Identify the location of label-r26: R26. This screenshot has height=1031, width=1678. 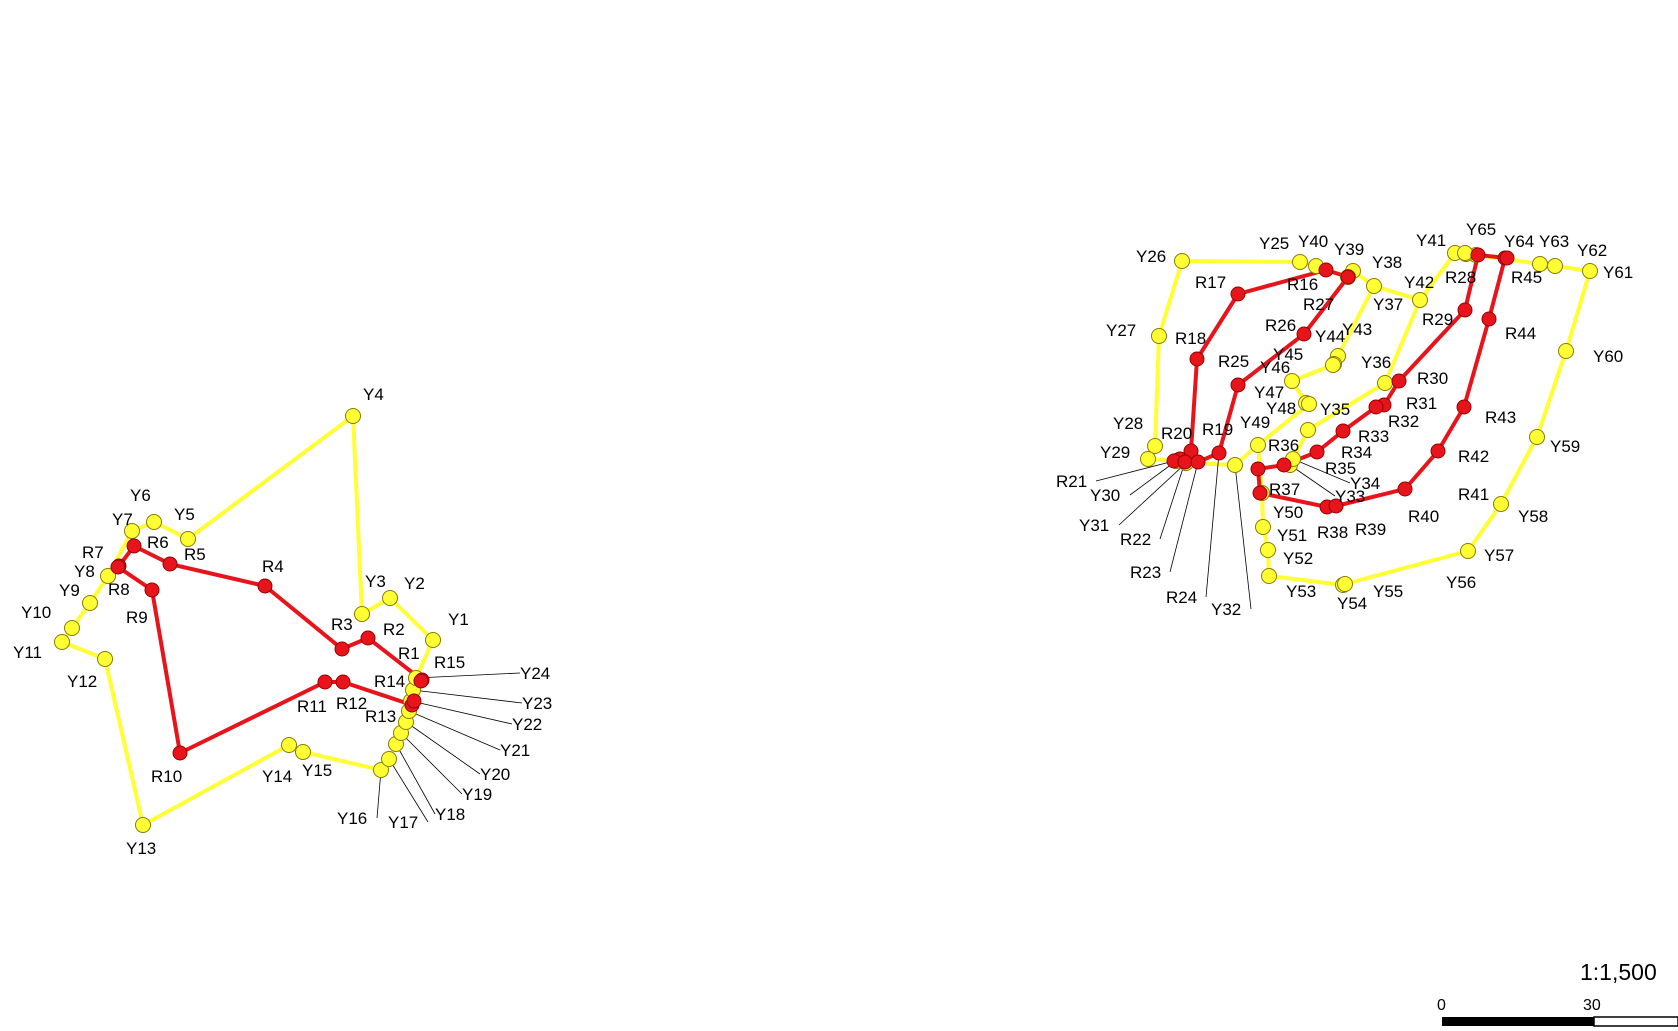
(1280, 325).